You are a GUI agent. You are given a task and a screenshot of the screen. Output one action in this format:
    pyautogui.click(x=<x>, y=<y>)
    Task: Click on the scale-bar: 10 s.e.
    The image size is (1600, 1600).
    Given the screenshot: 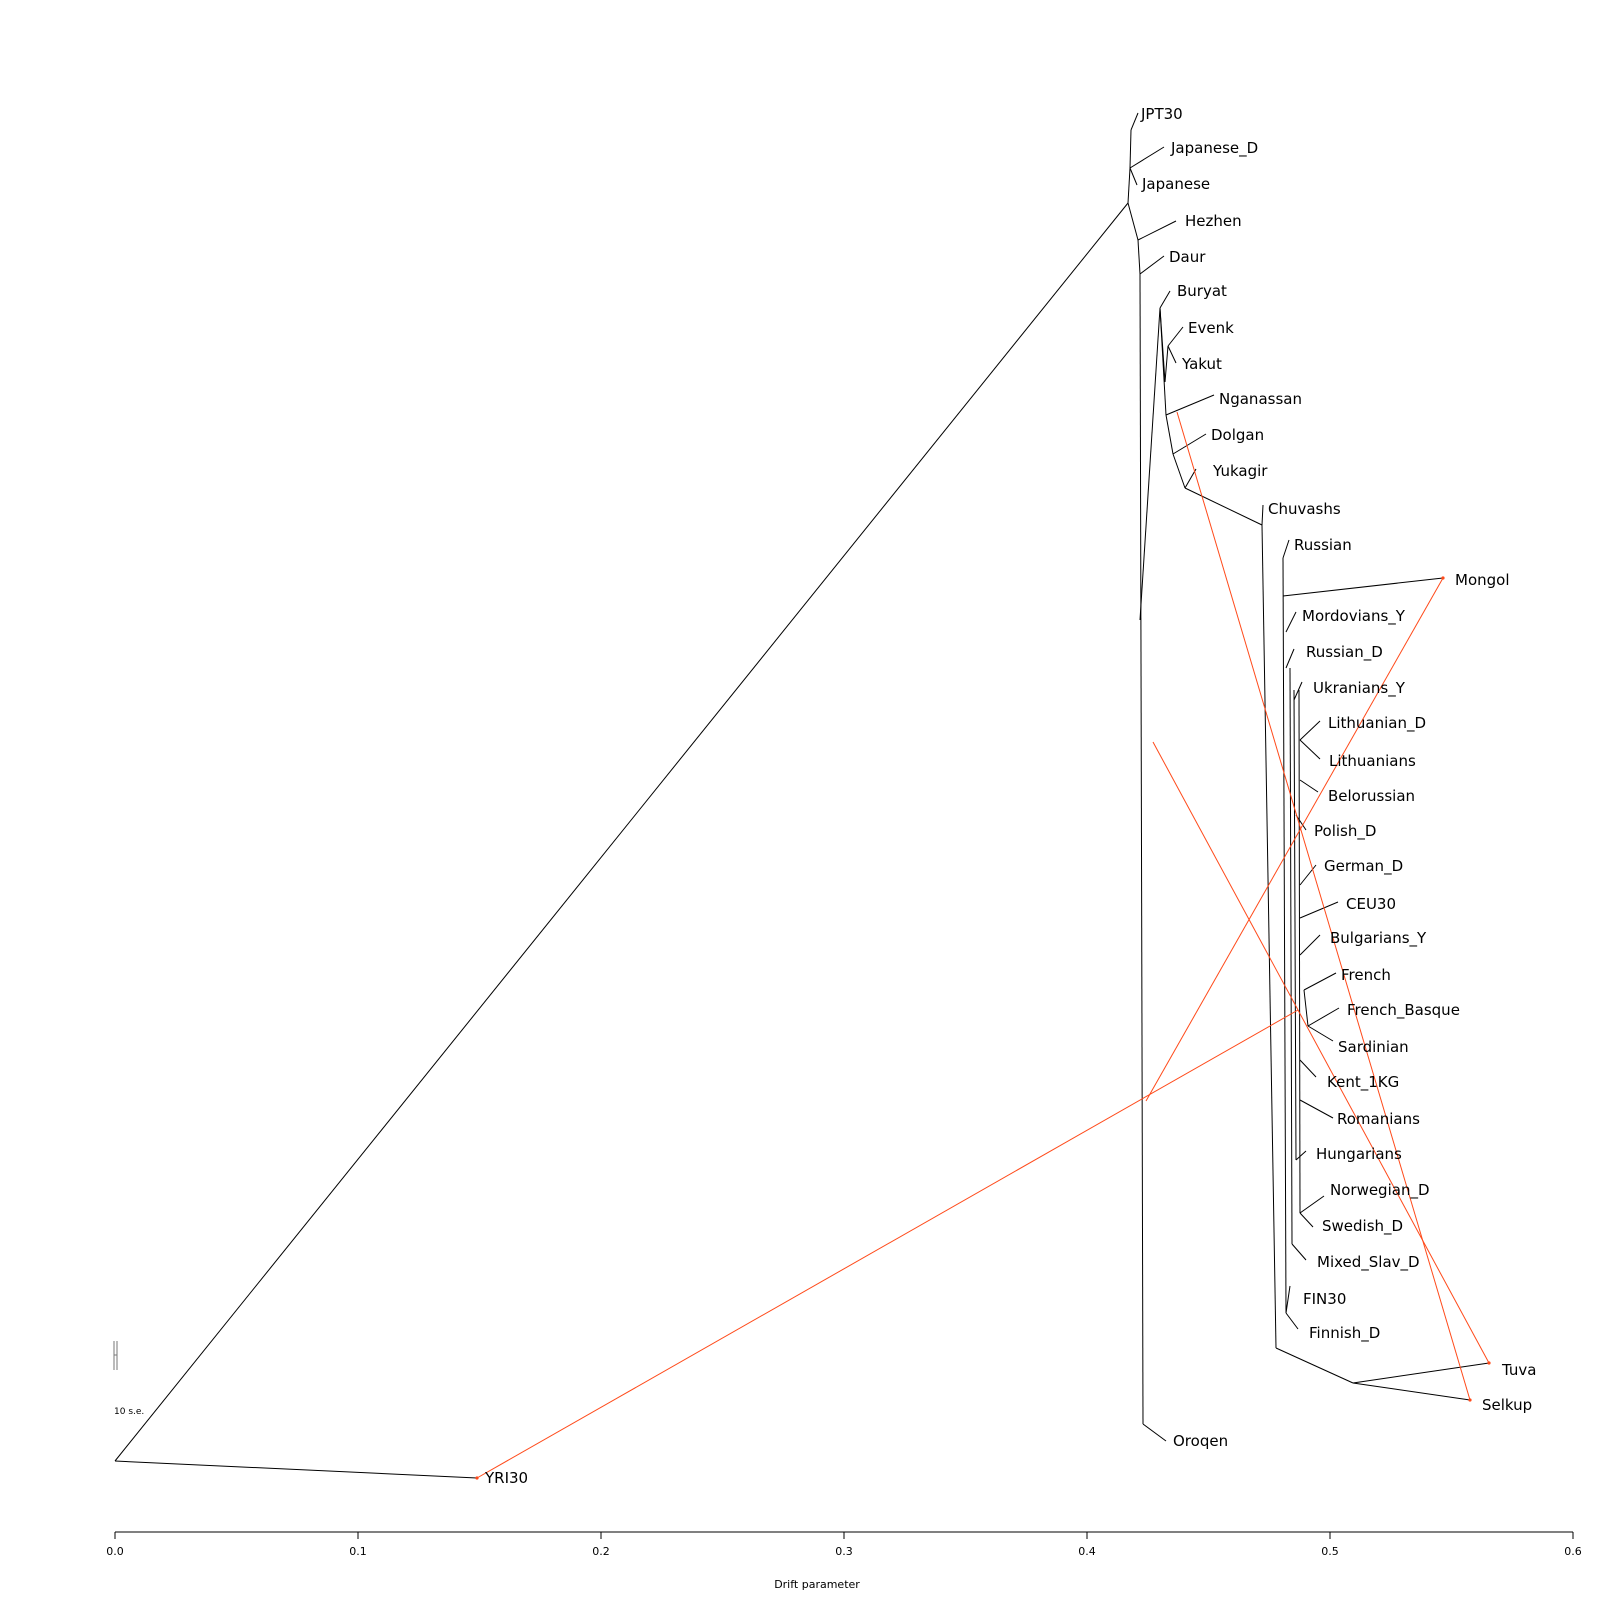 What is the action you would take?
    pyautogui.click(x=128, y=1379)
    